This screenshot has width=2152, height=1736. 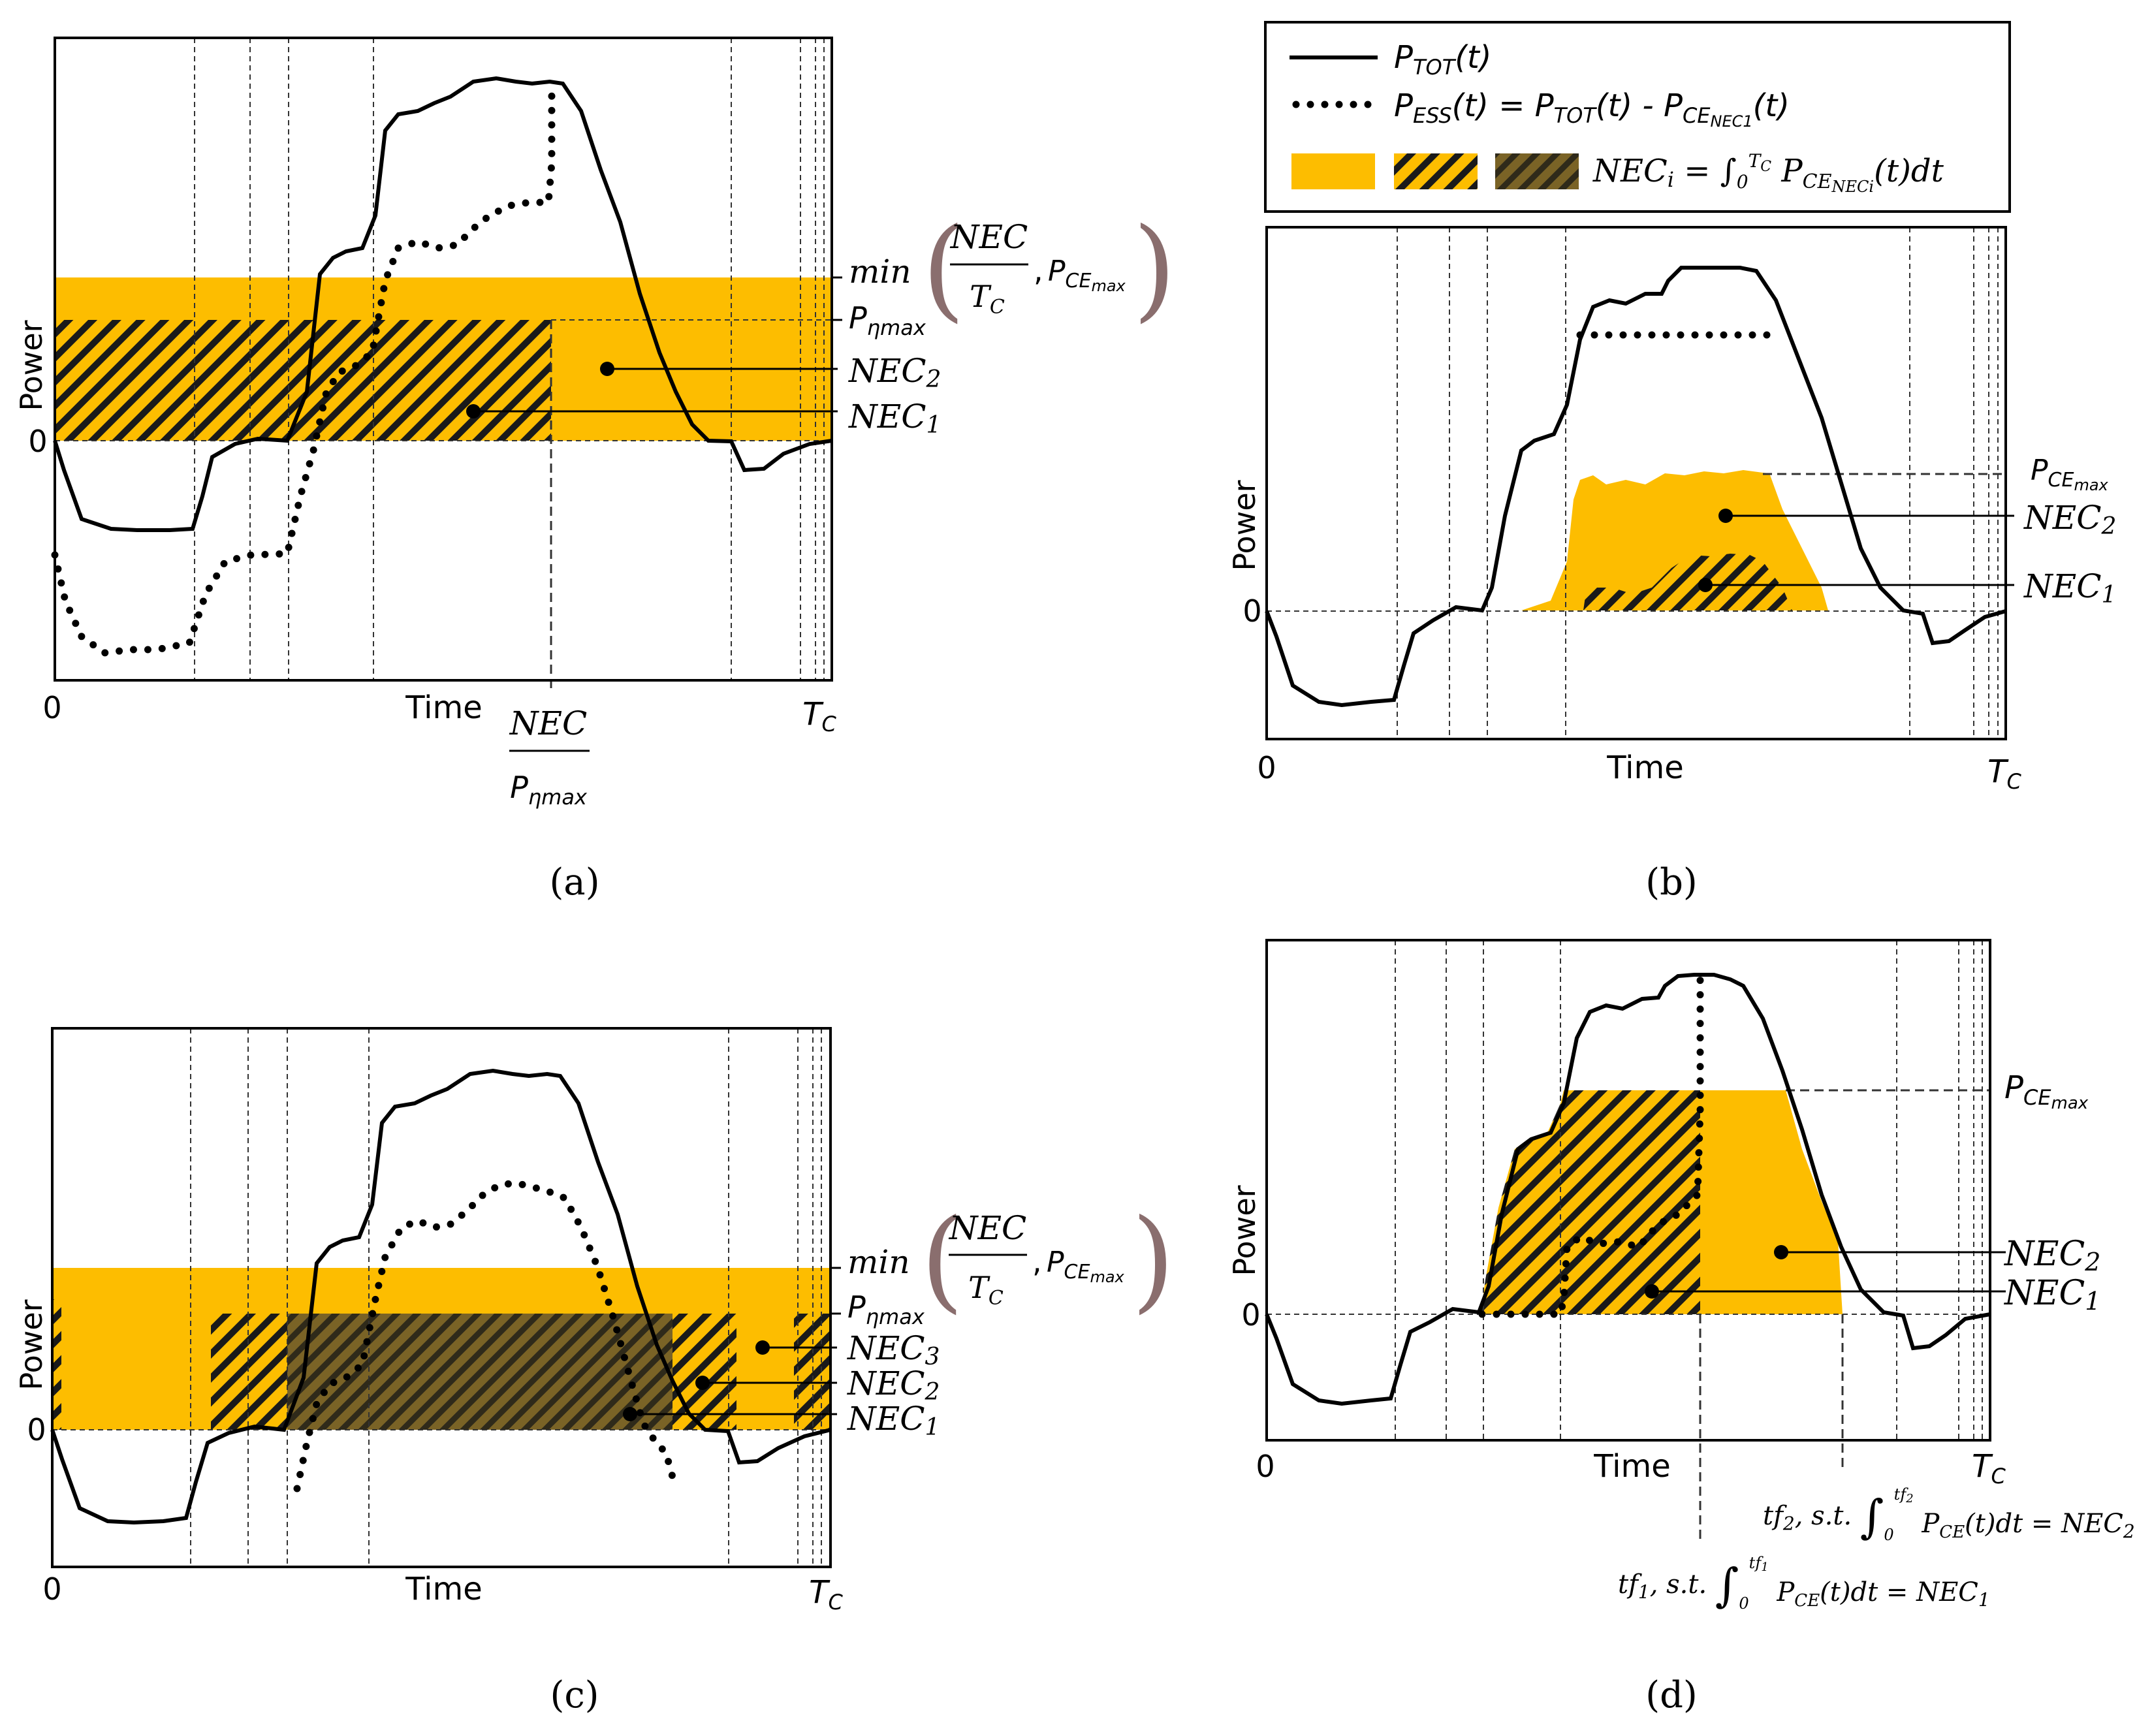 What do you see at coordinates (989, 237) in the screenshot?
I see `min-nec-a: NEC` at bounding box center [989, 237].